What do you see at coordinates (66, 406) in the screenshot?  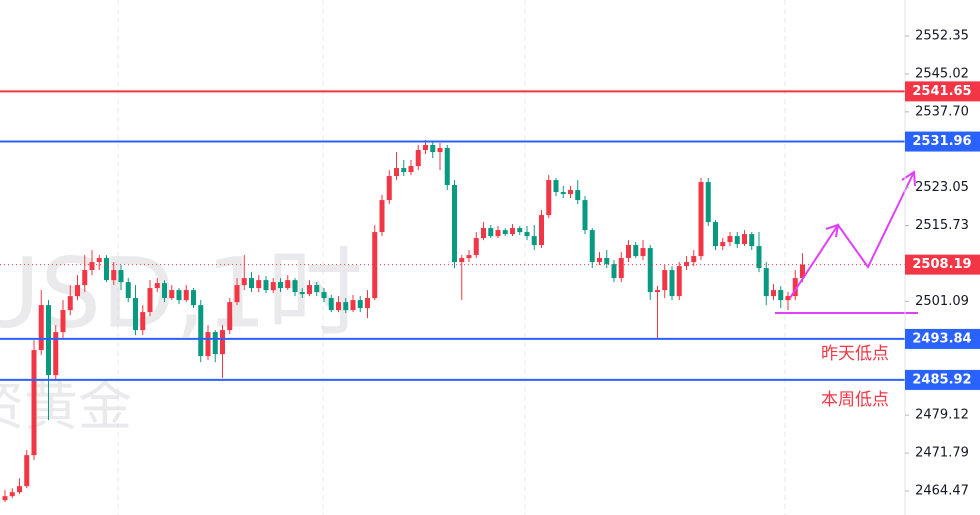 I see `watermark: 资黄金` at bounding box center [66, 406].